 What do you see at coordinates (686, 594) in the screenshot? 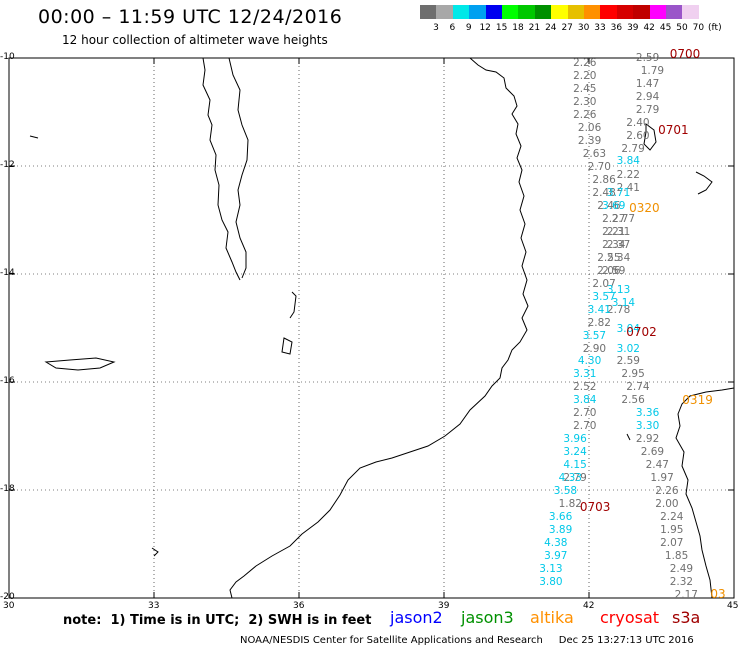
I see `wave-value-jason3: 2.17` at bounding box center [686, 594].